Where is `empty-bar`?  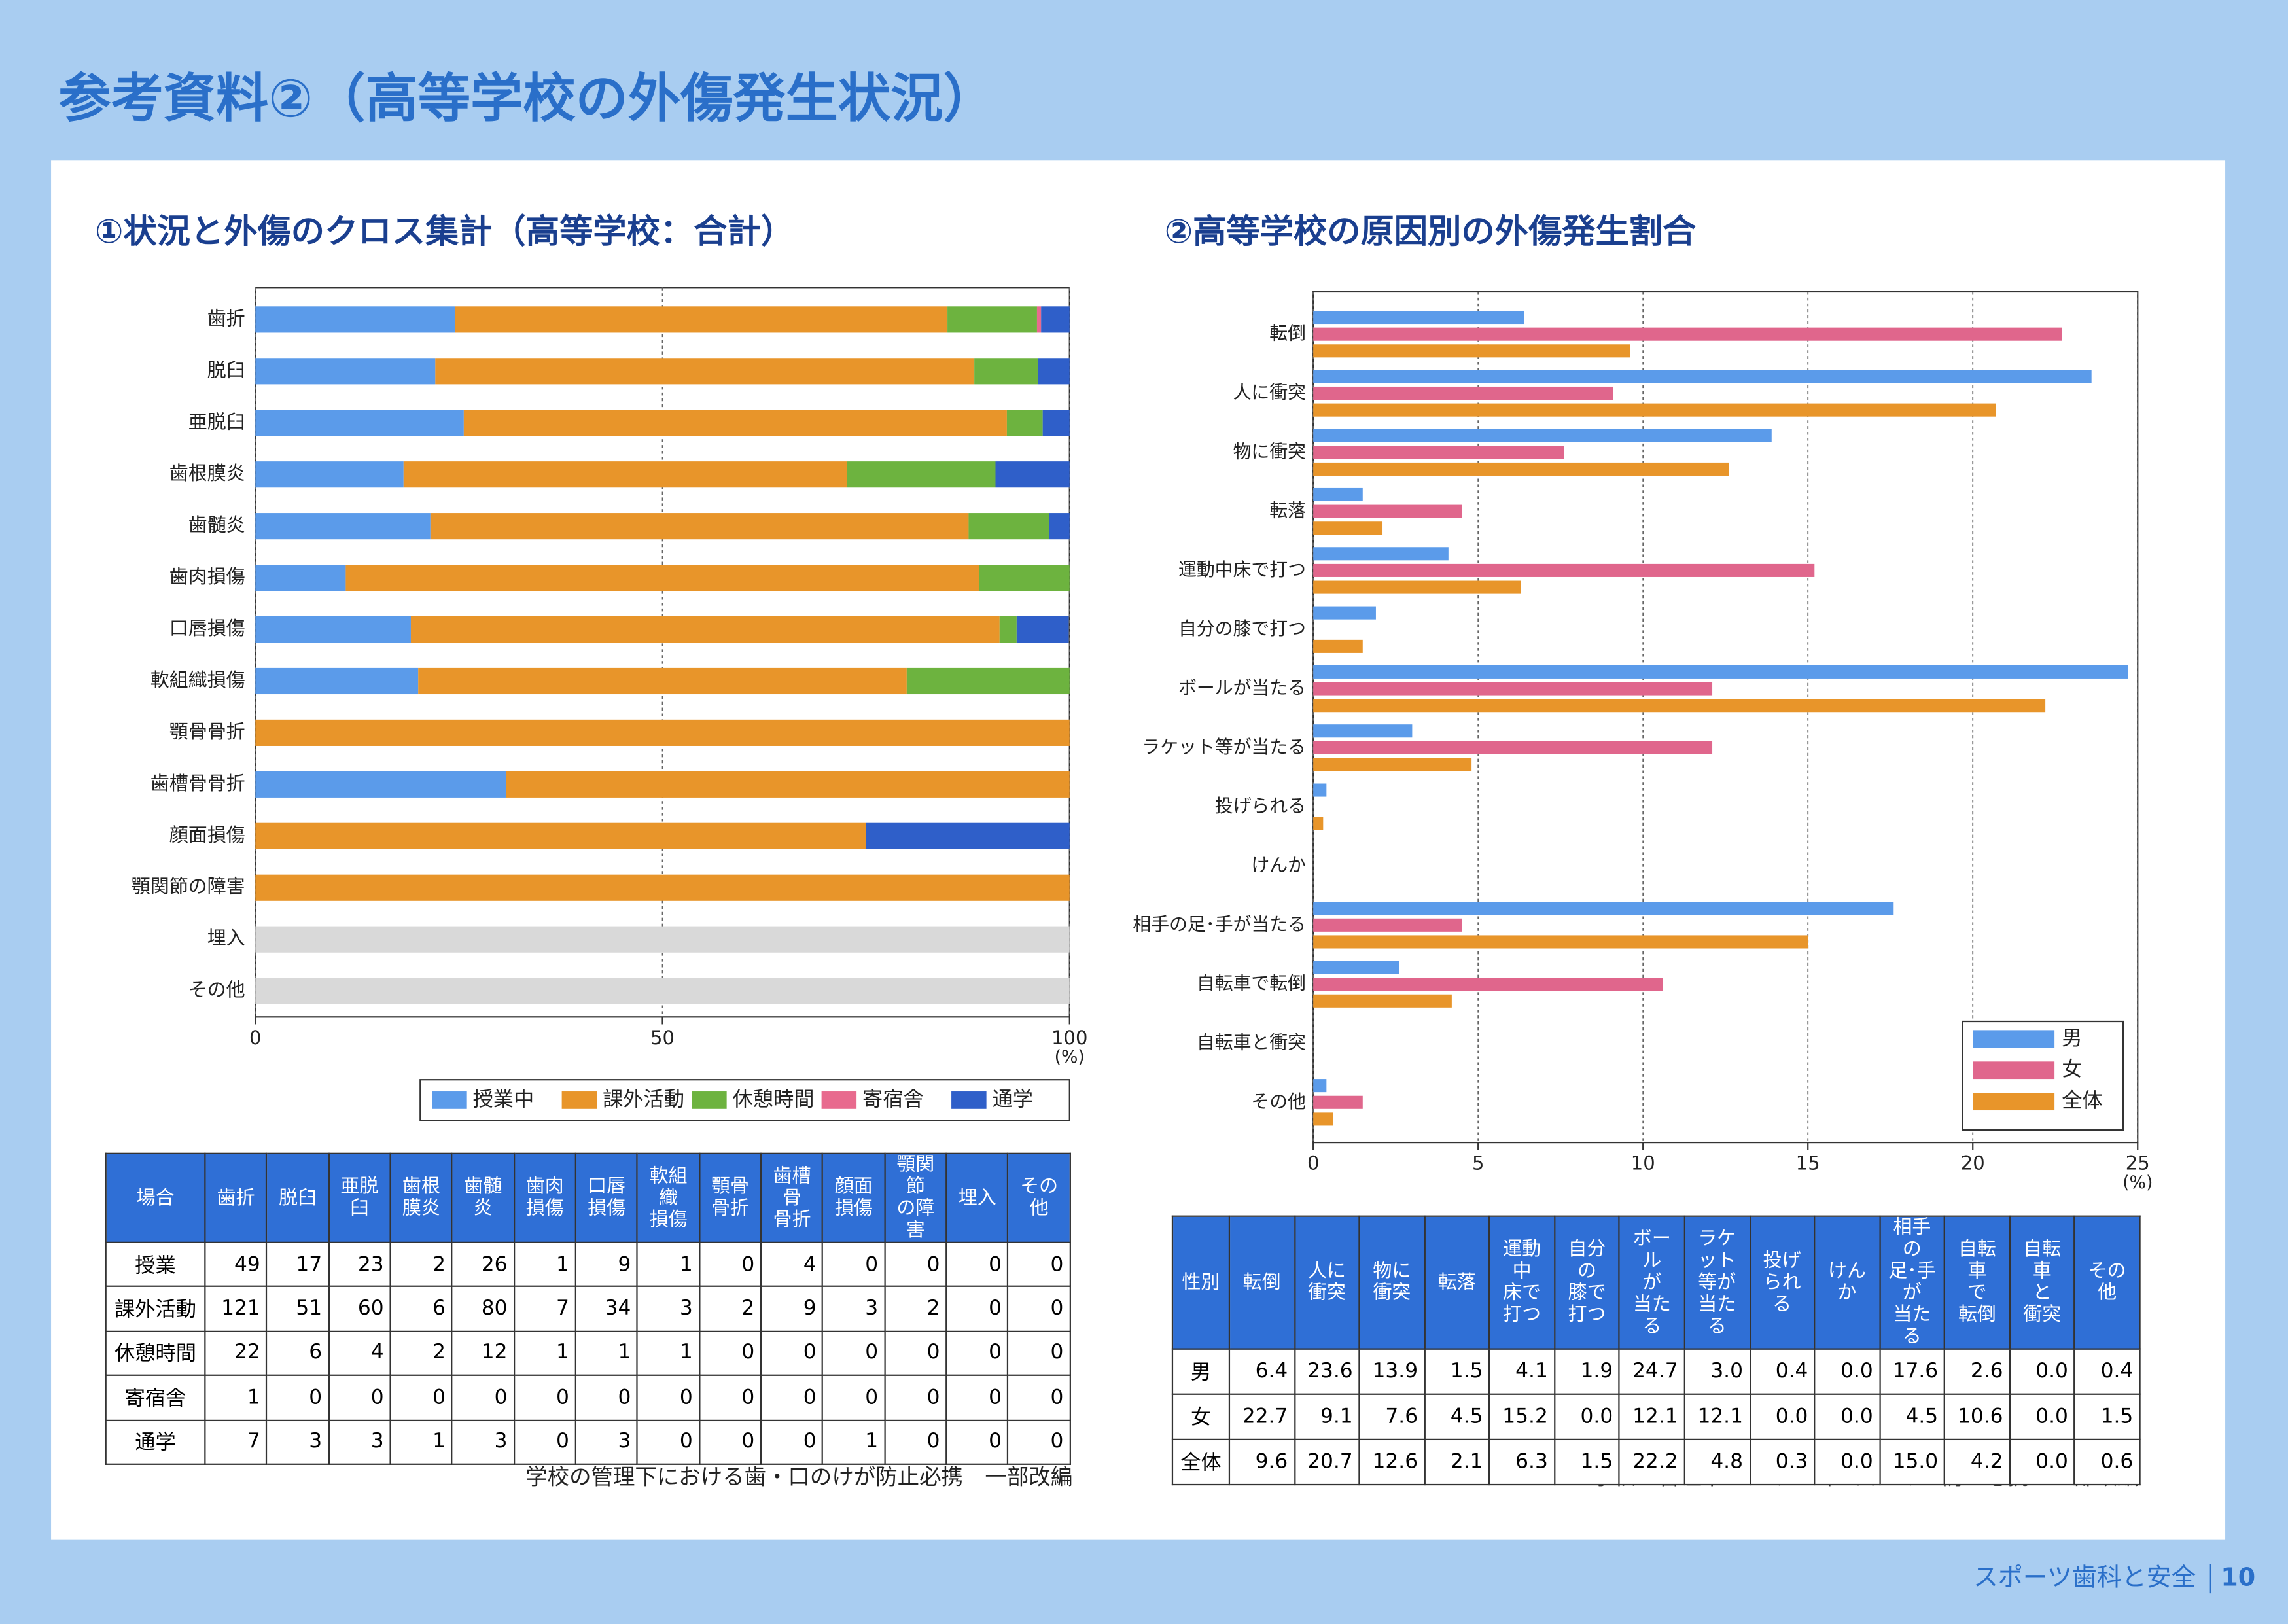
empty-bar is located at coordinates (662, 939).